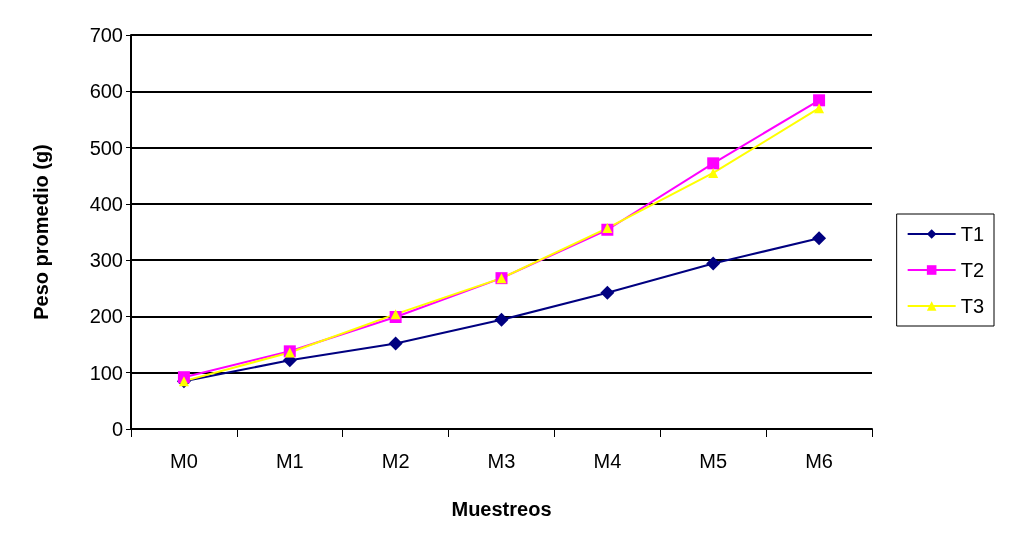  I want to click on x-tick-label: M1, so click(289, 461).